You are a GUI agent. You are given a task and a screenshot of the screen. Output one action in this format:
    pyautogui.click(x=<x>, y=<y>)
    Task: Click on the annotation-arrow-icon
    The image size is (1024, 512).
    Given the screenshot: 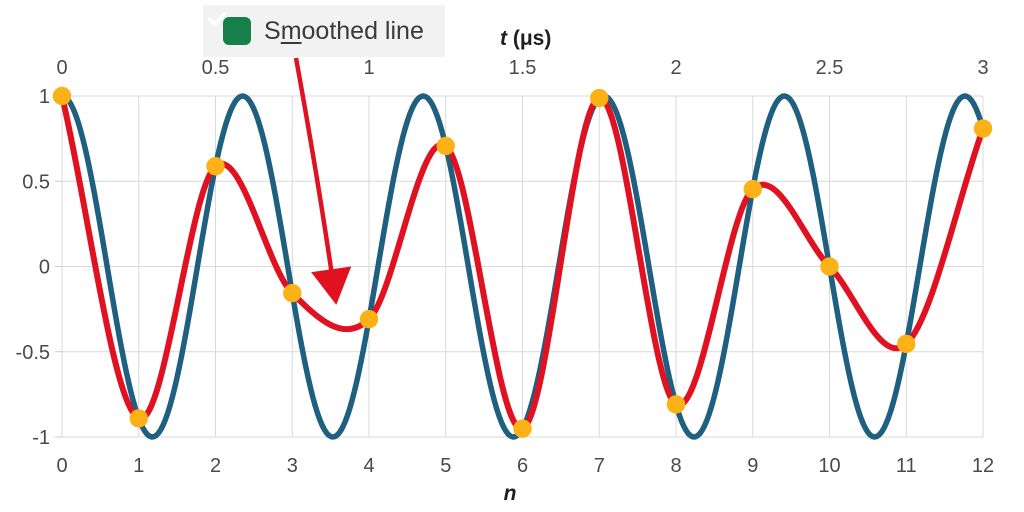 What is the action you would take?
    pyautogui.click(x=322, y=181)
    